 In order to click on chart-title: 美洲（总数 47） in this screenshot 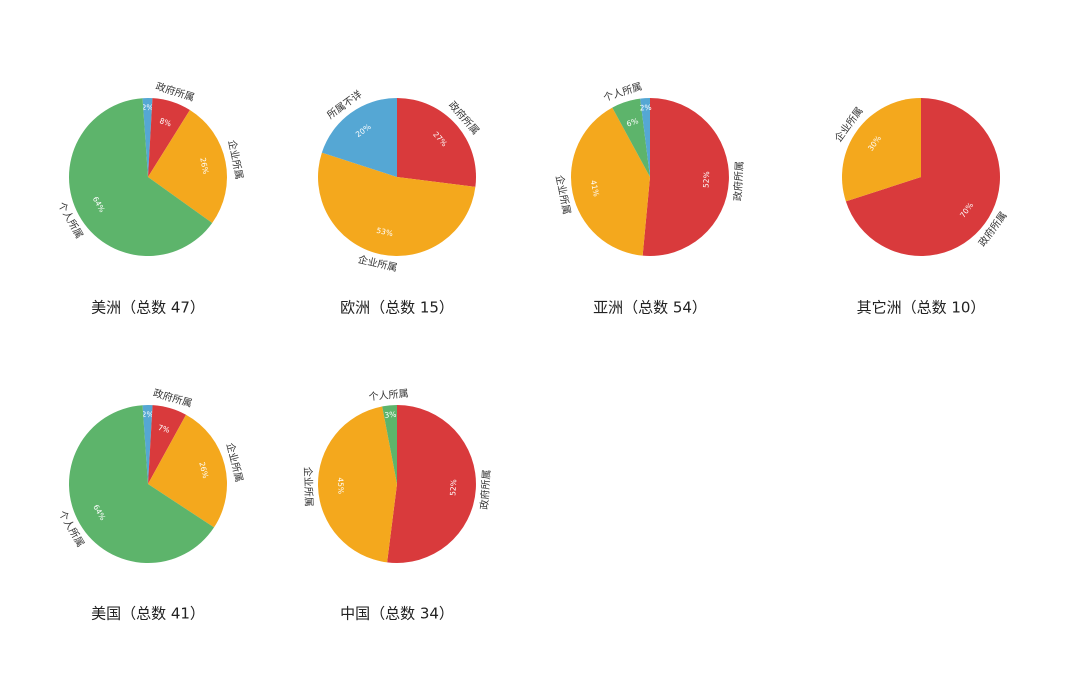, I will do `click(148, 308)`.